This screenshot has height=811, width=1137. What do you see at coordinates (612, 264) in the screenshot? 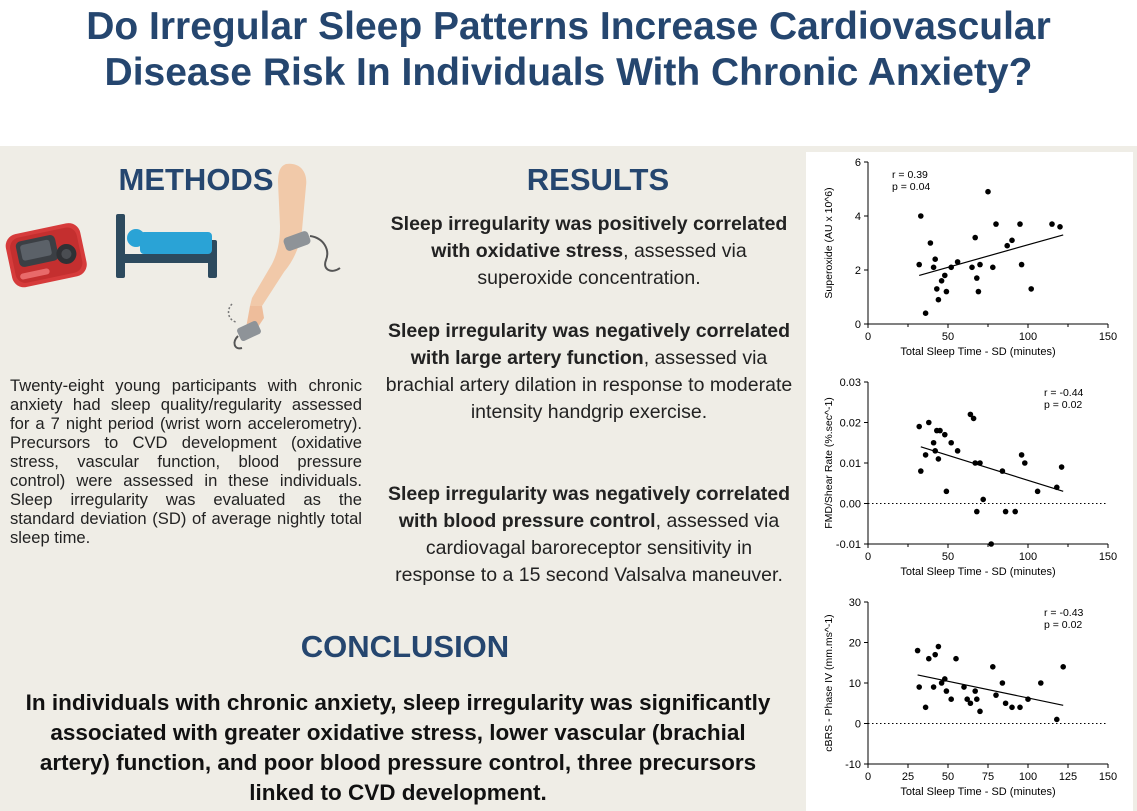
I see `result-rest: , assessed via superoxide concentration.` at bounding box center [612, 264].